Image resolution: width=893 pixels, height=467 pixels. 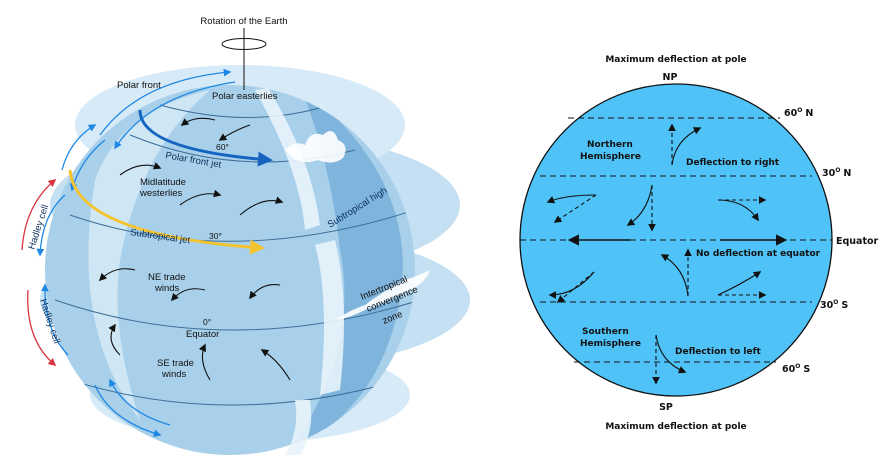 I want to click on lat-30-label: 30°, so click(x=215, y=236).